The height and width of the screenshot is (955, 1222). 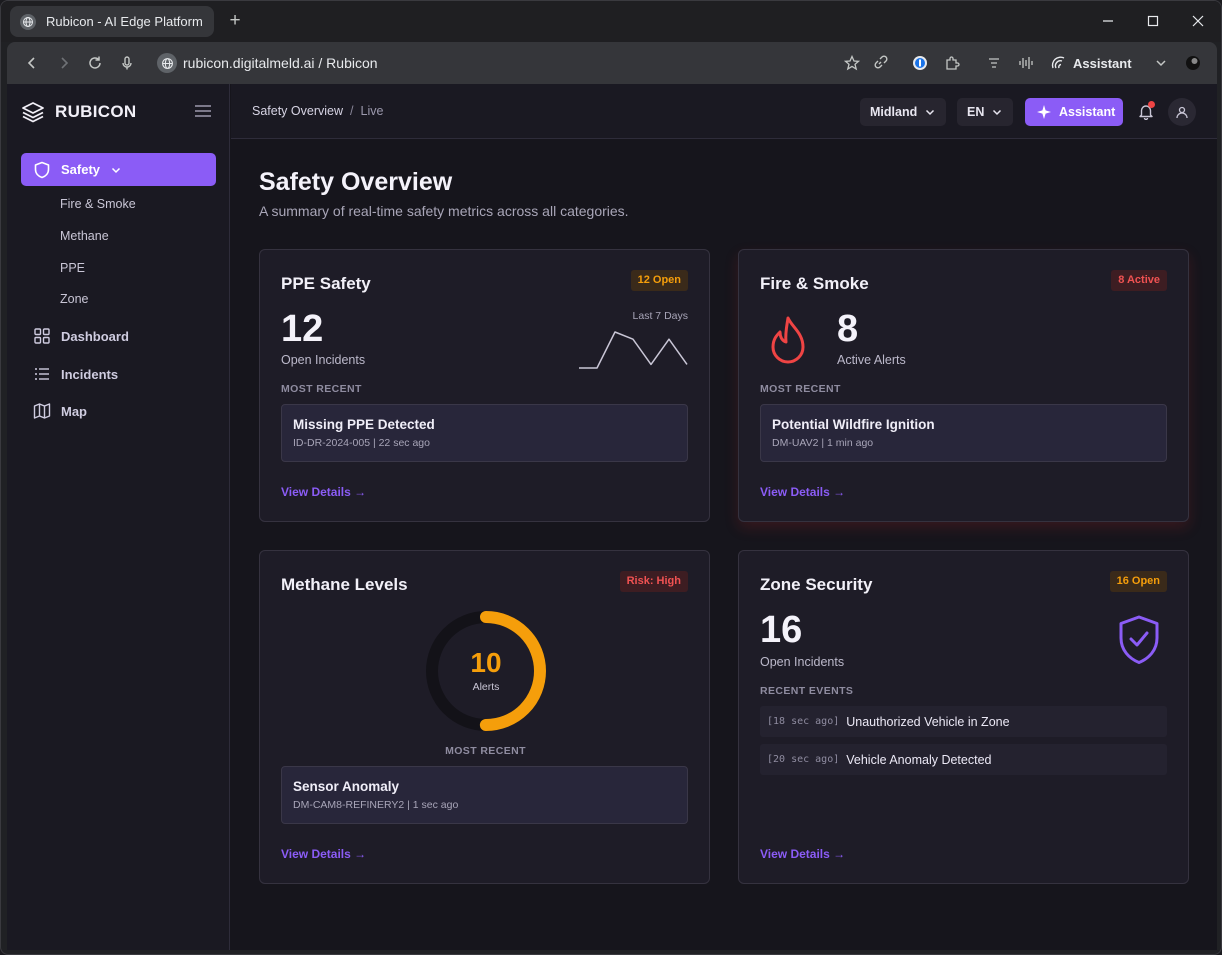 I want to click on forward-icon, so click(x=64, y=63).